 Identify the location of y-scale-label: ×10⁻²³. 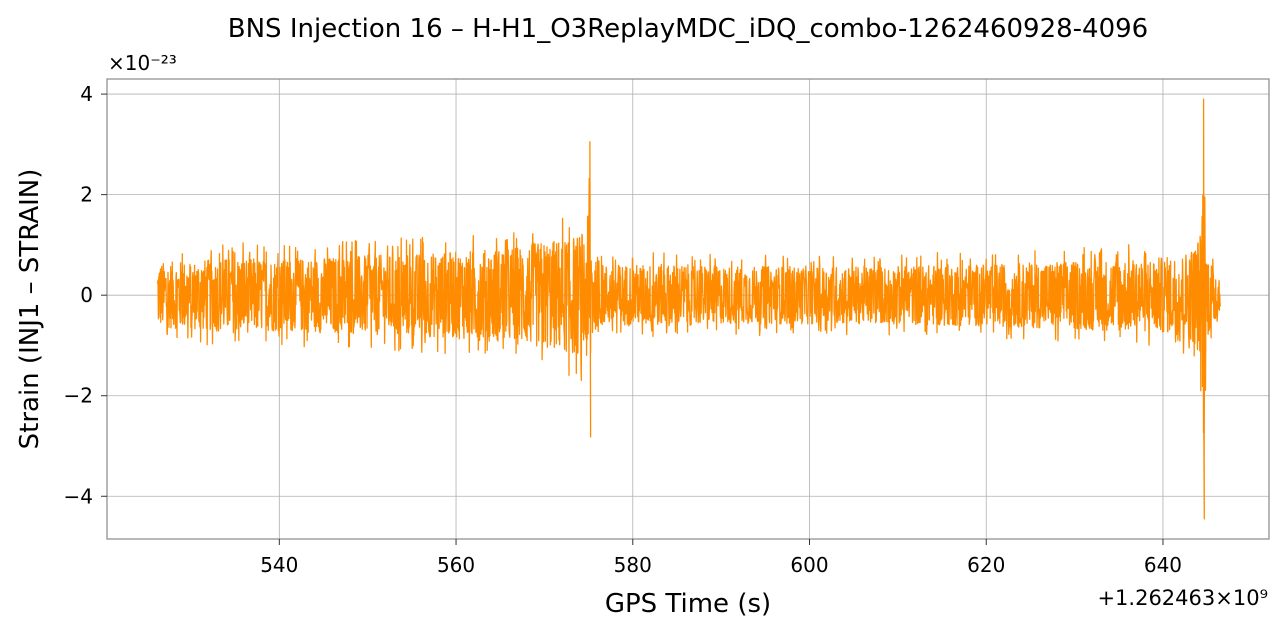
(142, 63).